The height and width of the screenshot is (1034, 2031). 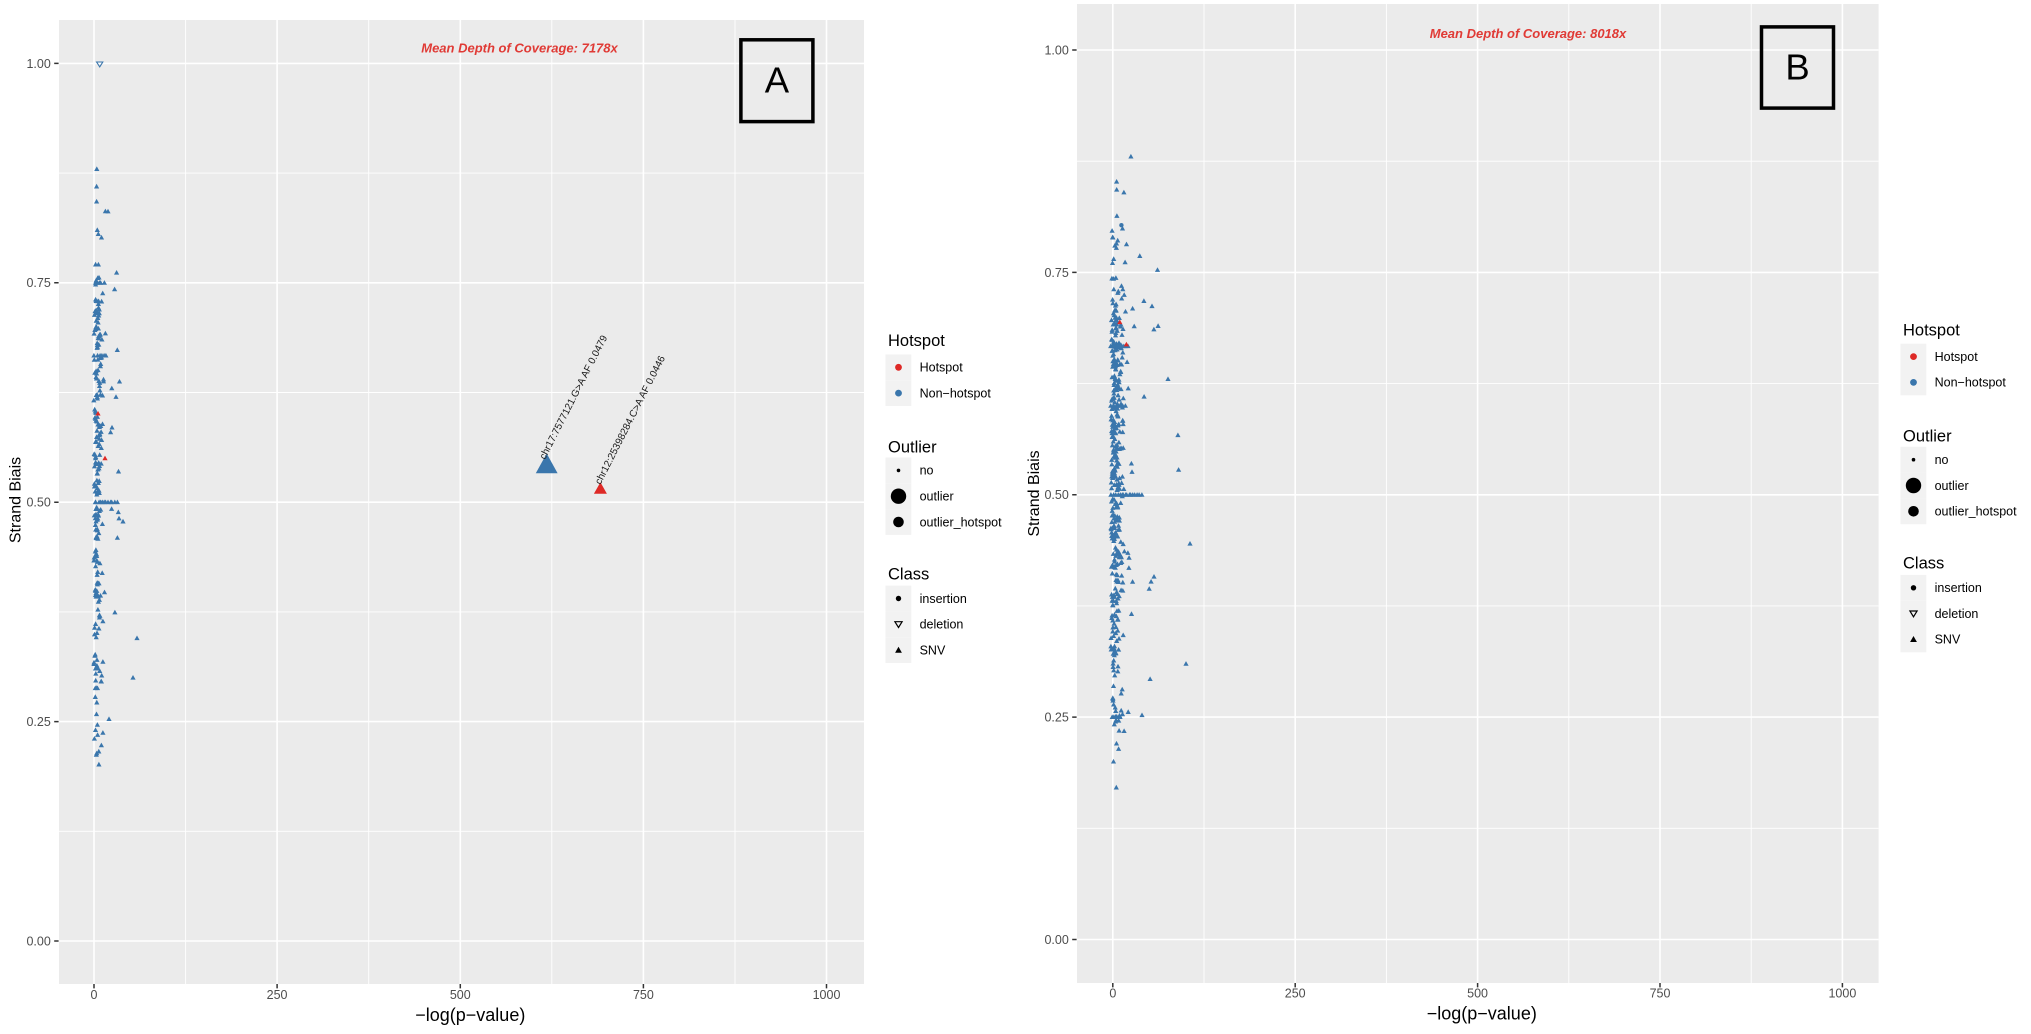 I want to click on svg-text: B, so click(x=1797, y=67).